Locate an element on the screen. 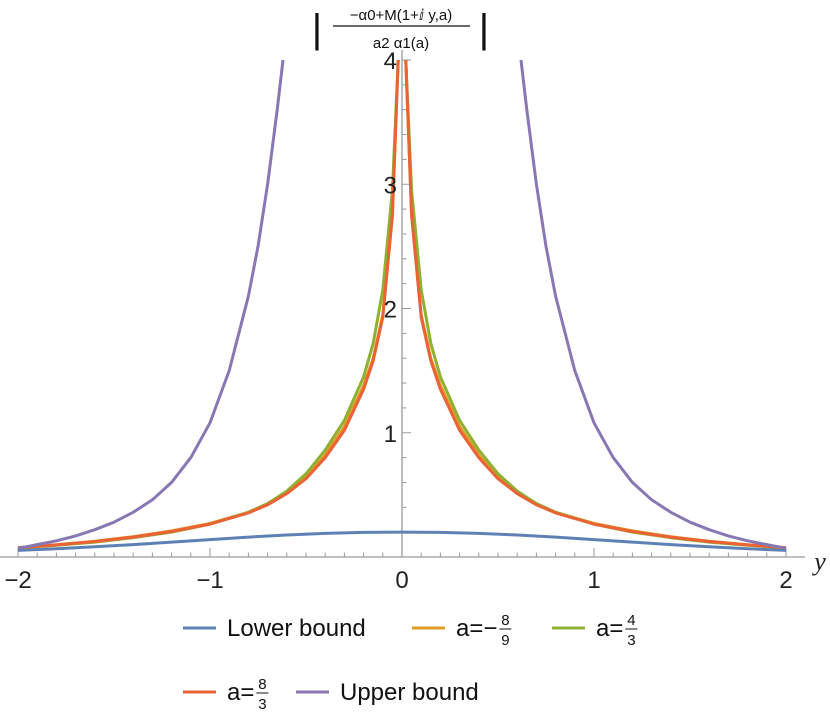 The height and width of the screenshot is (727, 830). y-axis-label: | −α0+M(1+ⅈ y,a) a2 α1(a) | is located at coordinates (400, 29).